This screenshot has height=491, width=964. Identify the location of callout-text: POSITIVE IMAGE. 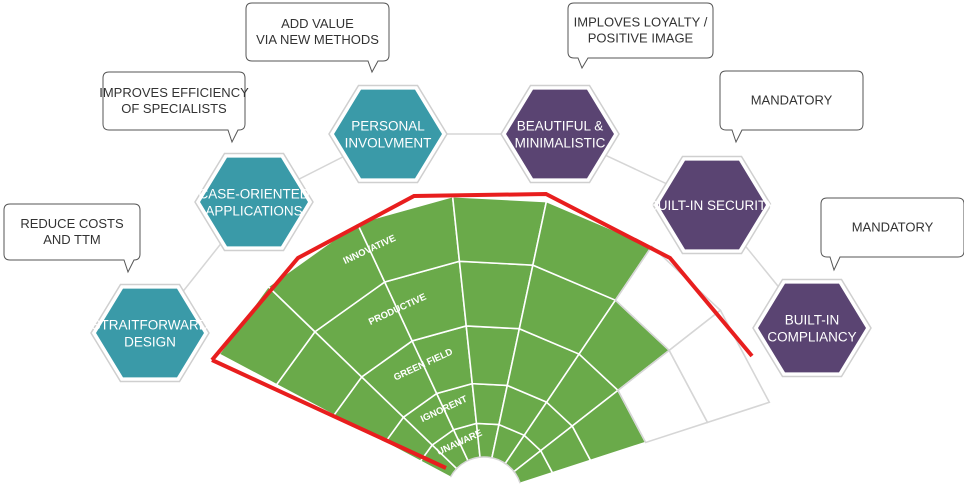
(641, 38).